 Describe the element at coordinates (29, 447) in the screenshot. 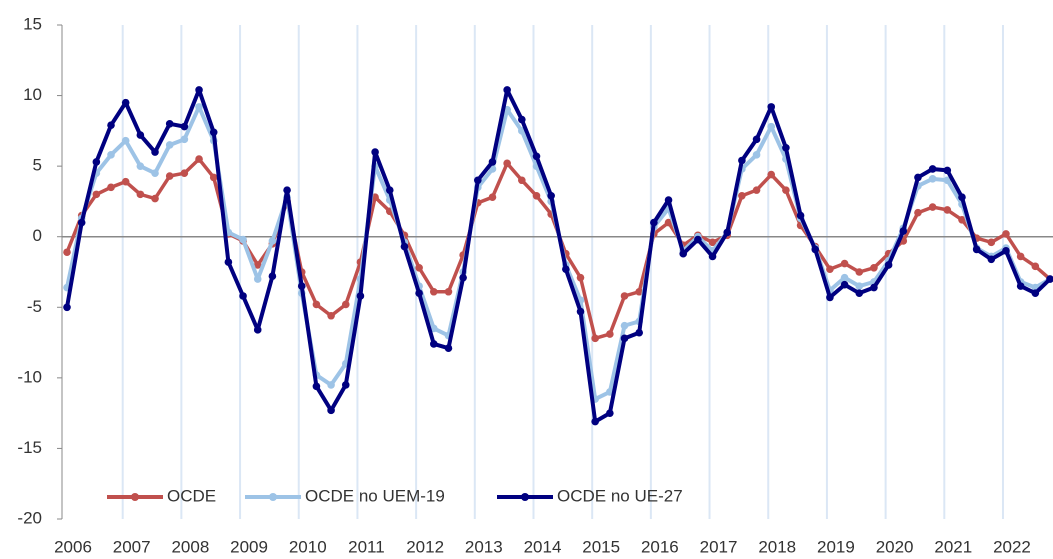

I see `y-tick-label: -15` at that location.